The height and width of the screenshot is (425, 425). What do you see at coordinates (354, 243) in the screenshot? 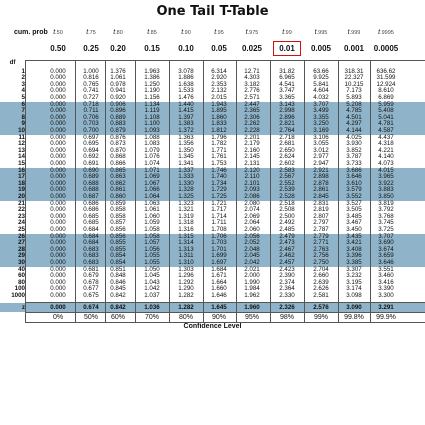
I see `table-cell: 3.421` at bounding box center [354, 243].